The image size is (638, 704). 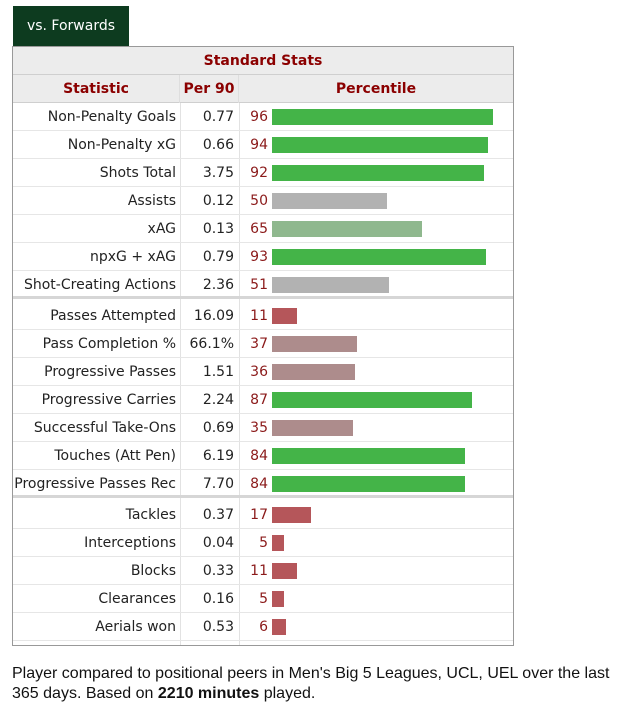 I want to click on stat-label: Blocks, so click(x=153, y=571).